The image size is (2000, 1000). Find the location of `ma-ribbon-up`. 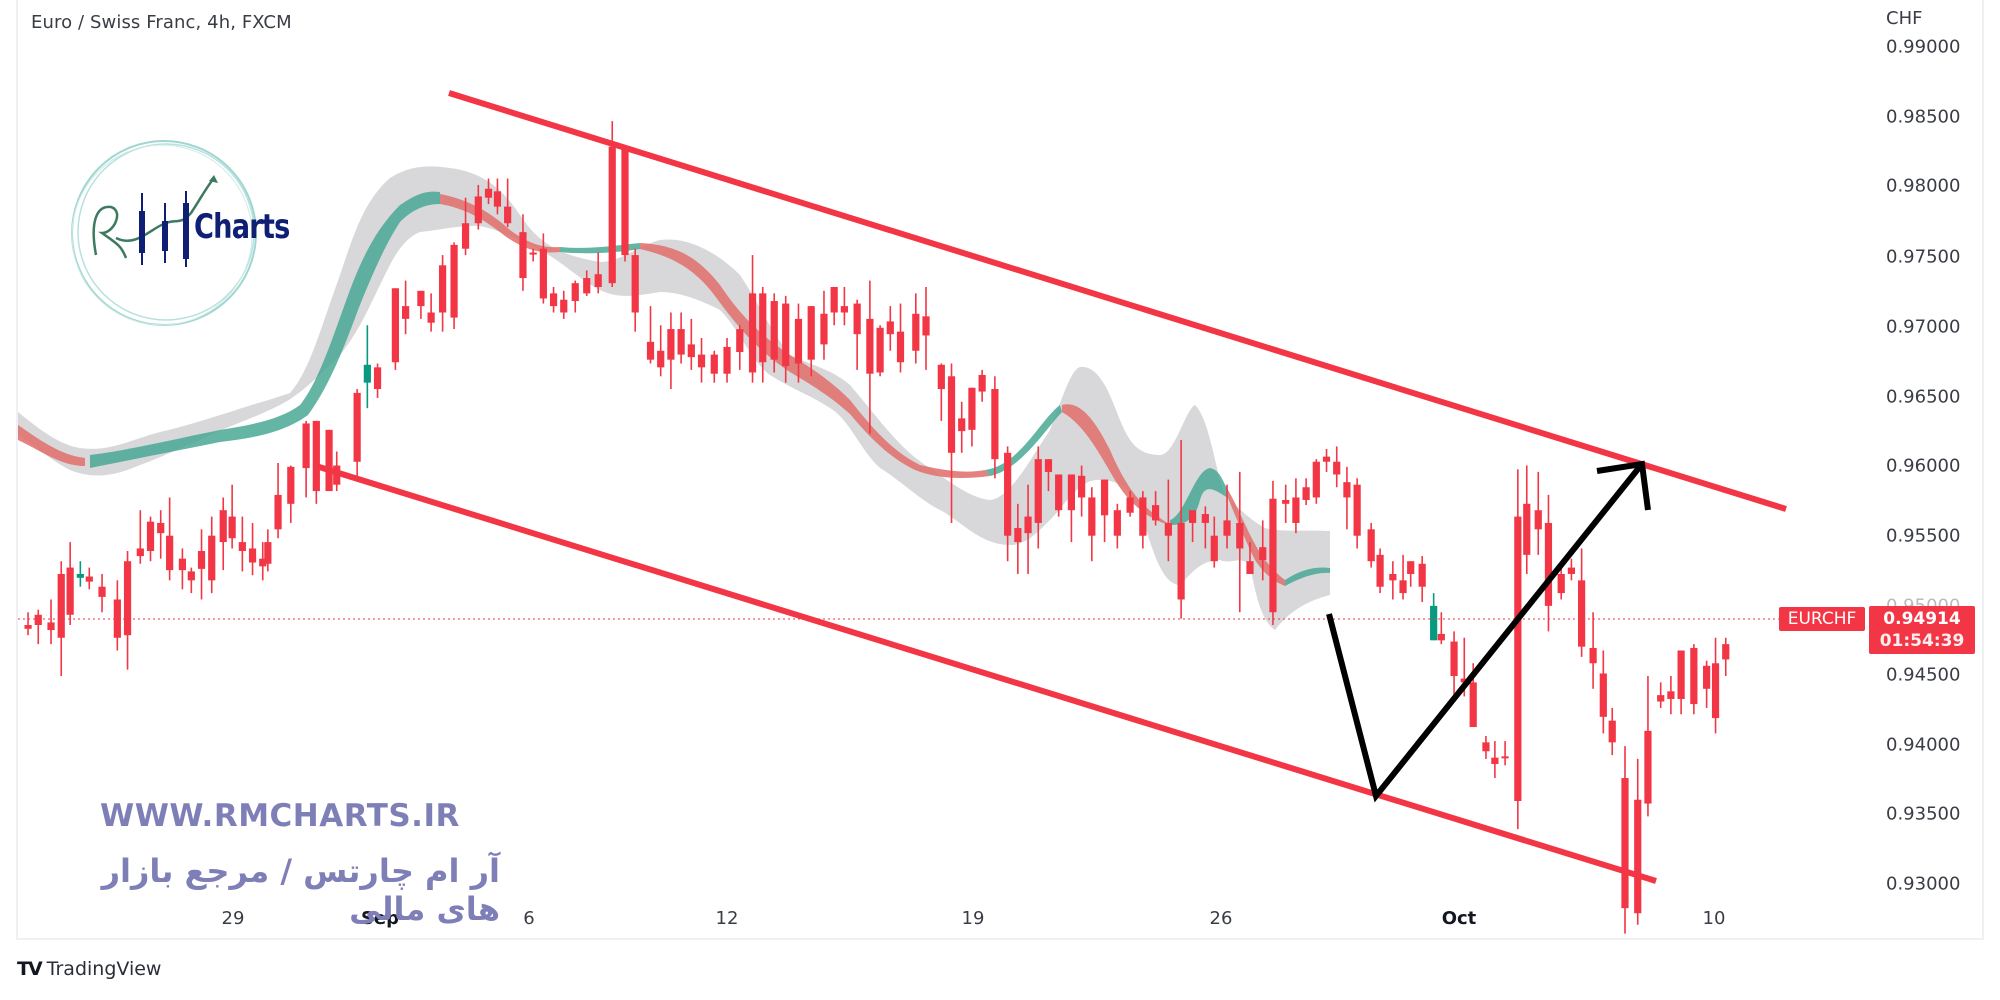

ma-ribbon-up is located at coordinates (1307, 576).